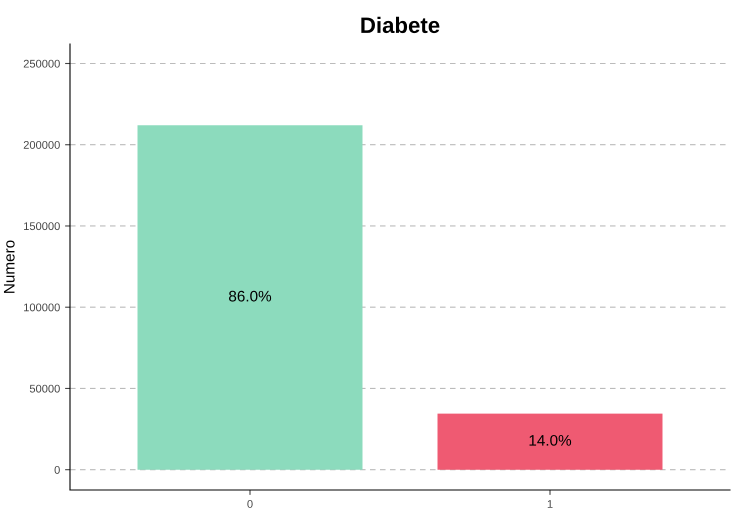 This screenshot has height=520, width=742. I want to click on chart-title: Diabete, so click(400, 25).